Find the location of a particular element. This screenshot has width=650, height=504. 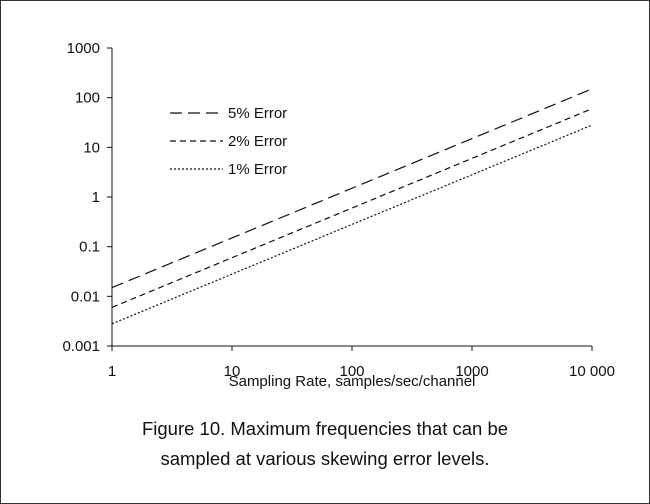

x-tick-label: 10 is located at coordinates (232, 371).